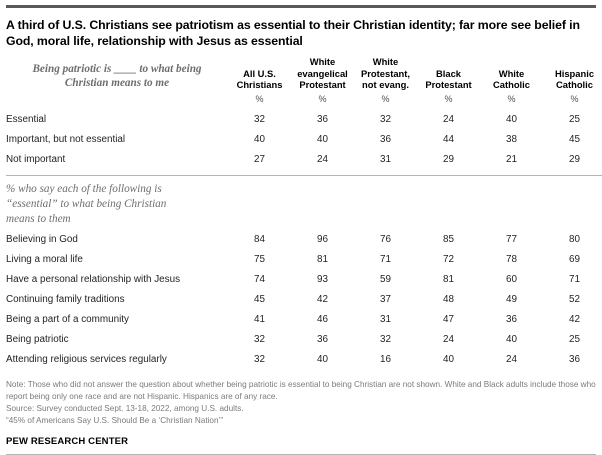 The width and height of the screenshot is (602, 455). Describe the element at coordinates (44, 260) in the screenshot. I see `row-label-living-a-moral-life: Living a moral life` at that location.